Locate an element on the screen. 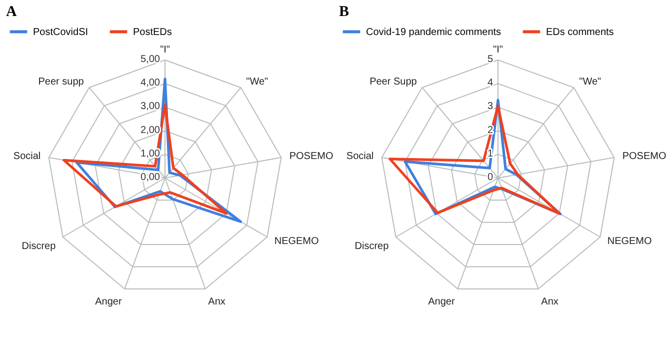  y-tick-label: 2,00 is located at coordinates (150, 130).